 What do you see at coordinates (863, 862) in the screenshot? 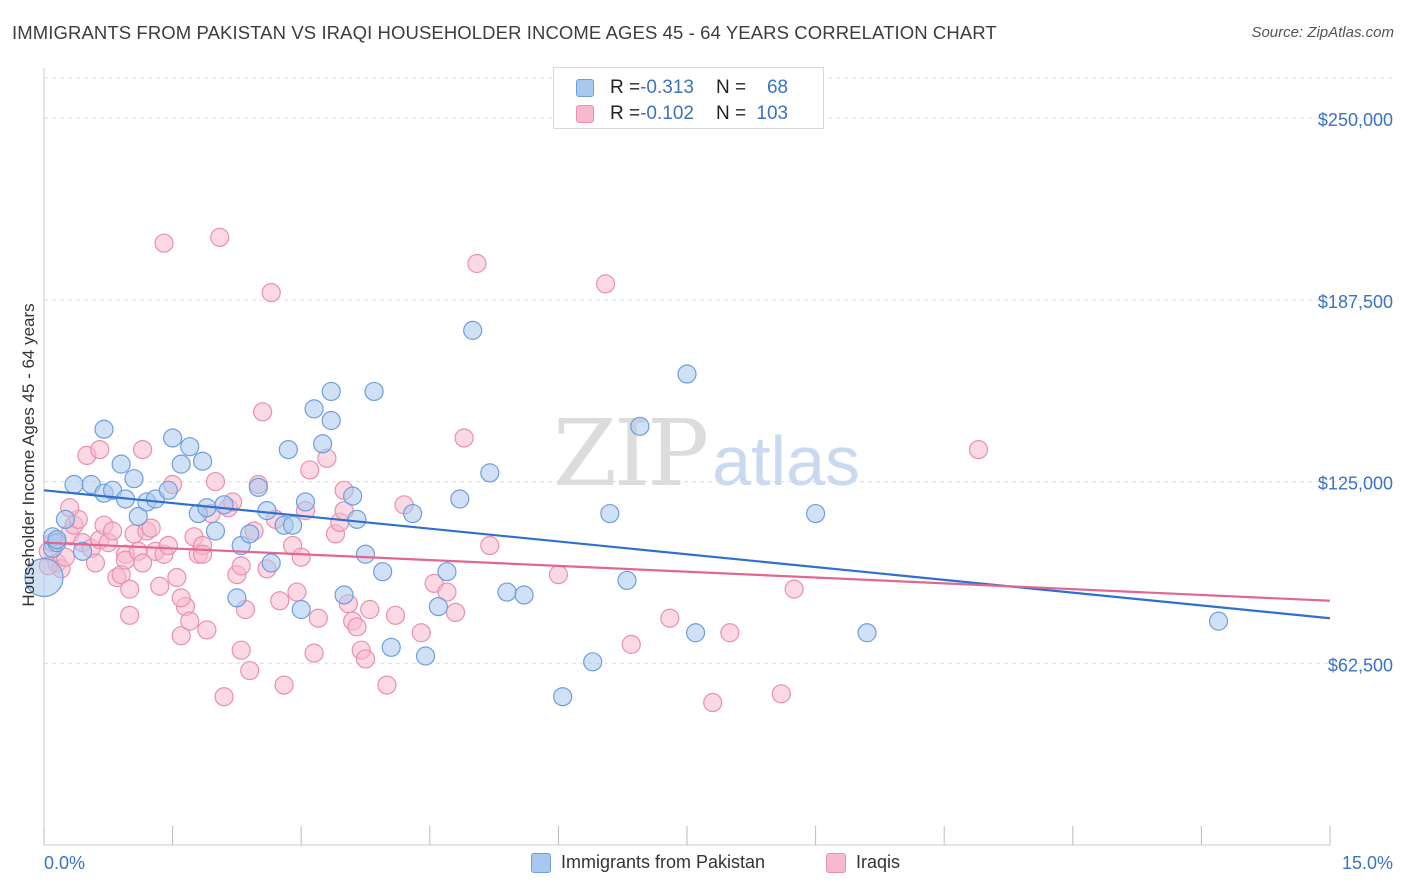
I see `legend-item-iraqis: Iraqis` at bounding box center [863, 862].